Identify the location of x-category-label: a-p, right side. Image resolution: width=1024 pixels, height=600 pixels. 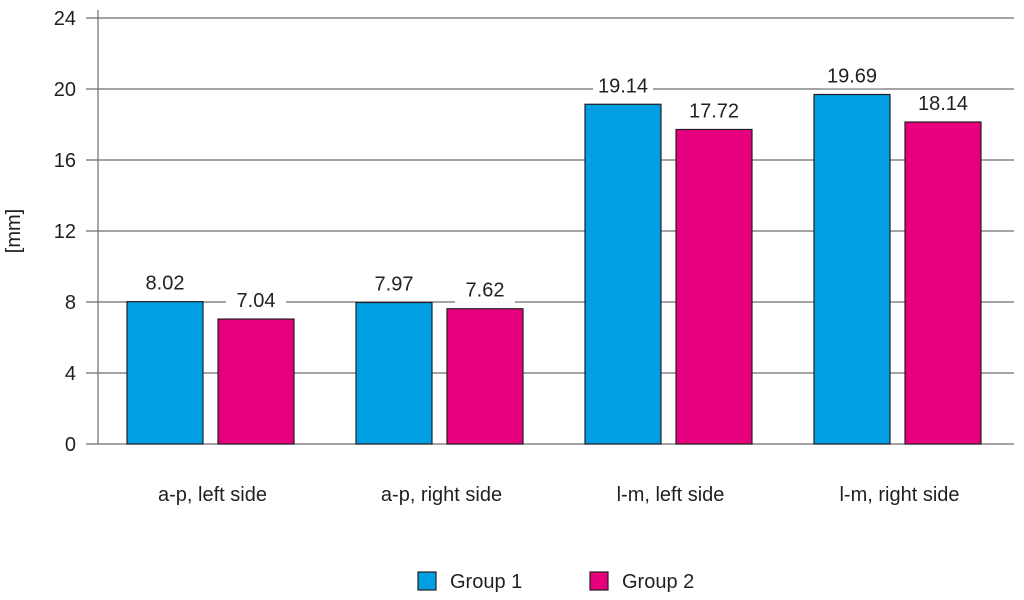
(441, 495).